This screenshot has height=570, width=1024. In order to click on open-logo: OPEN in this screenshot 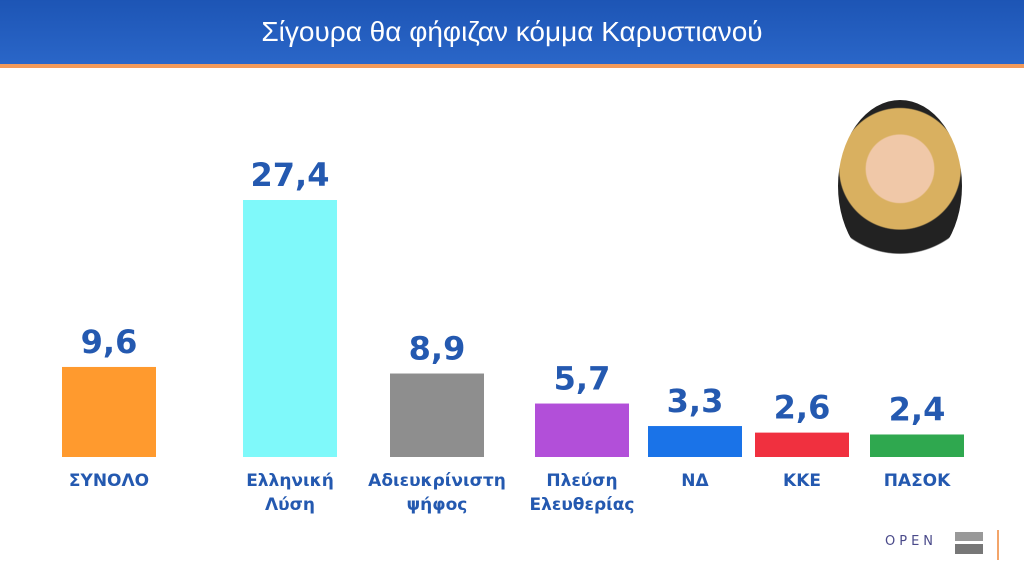, I will do `click(911, 541)`.